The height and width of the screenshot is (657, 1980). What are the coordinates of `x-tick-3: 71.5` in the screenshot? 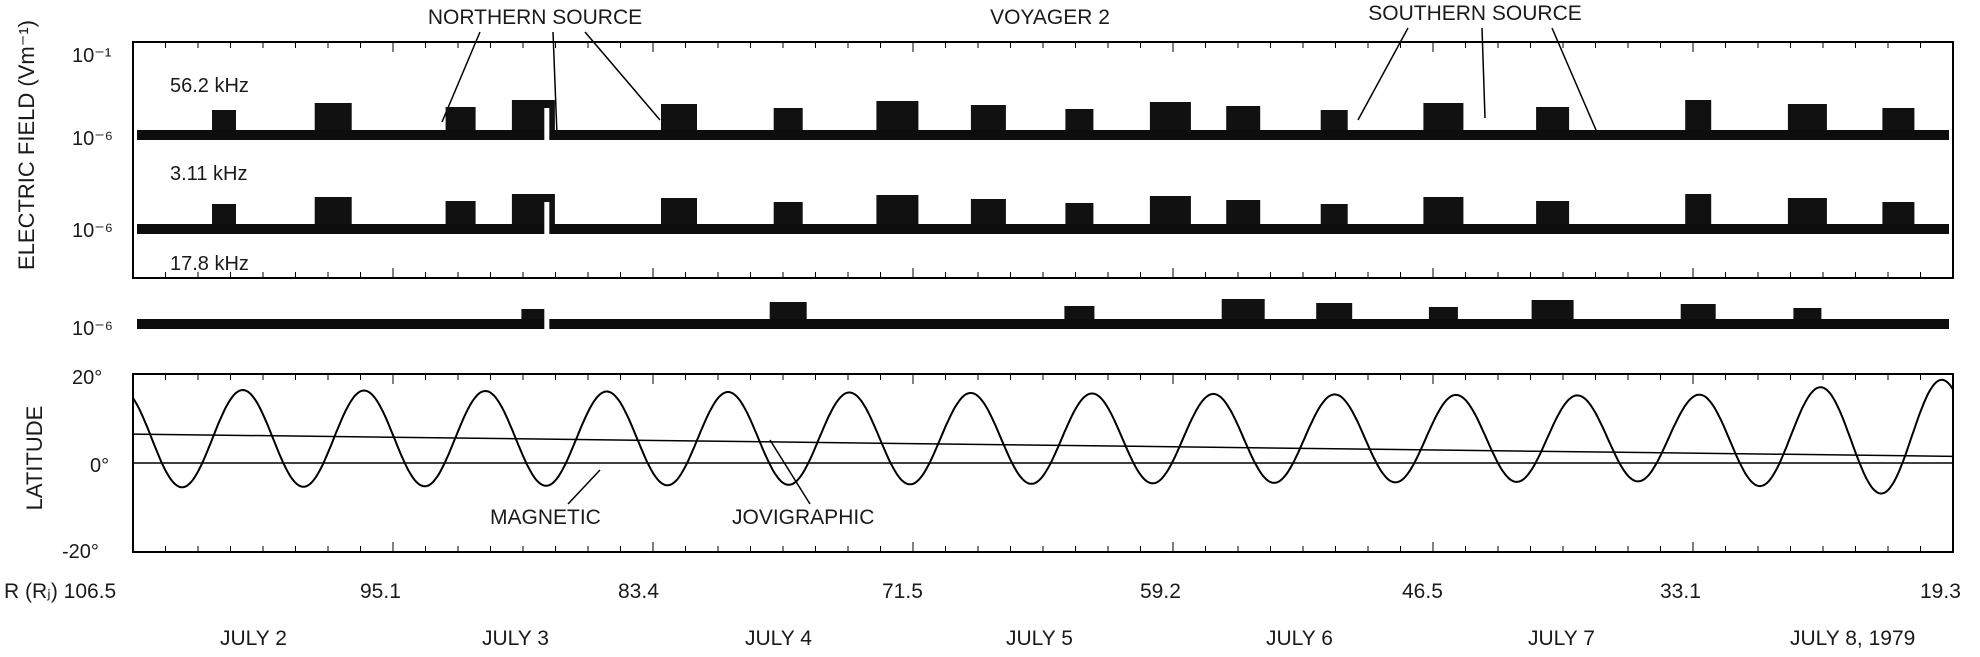 It's located at (902, 591).